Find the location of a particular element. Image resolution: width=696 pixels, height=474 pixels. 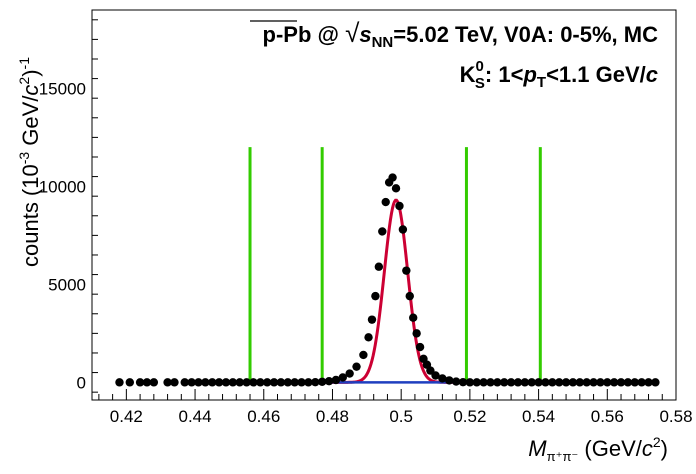

xlabel-sub: π⁺π⁻ is located at coordinates (563, 456).